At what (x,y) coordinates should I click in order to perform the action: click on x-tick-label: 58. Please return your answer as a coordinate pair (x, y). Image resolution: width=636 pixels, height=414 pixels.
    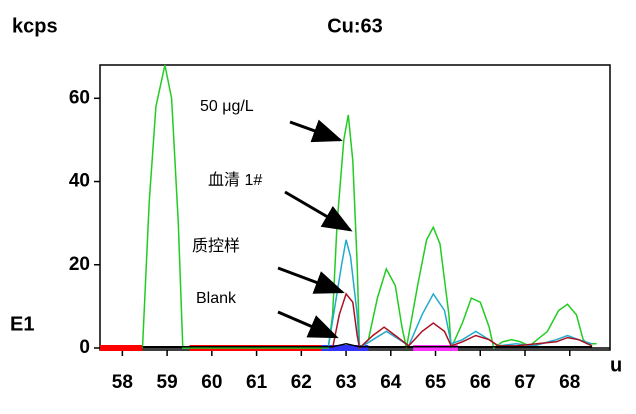
    Looking at the image, I should click on (122, 382).